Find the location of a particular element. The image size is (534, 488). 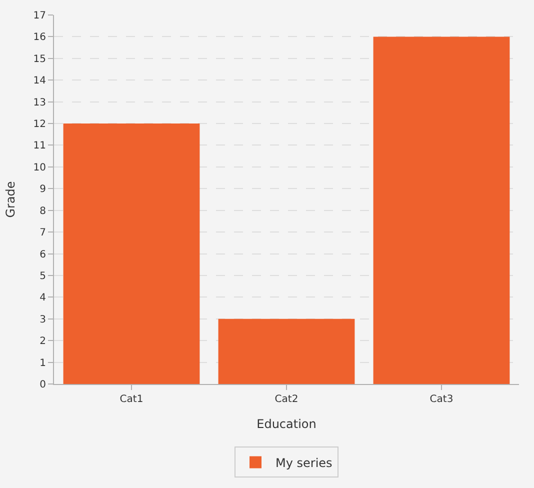

y-tick-label: 8 is located at coordinates (43, 211).